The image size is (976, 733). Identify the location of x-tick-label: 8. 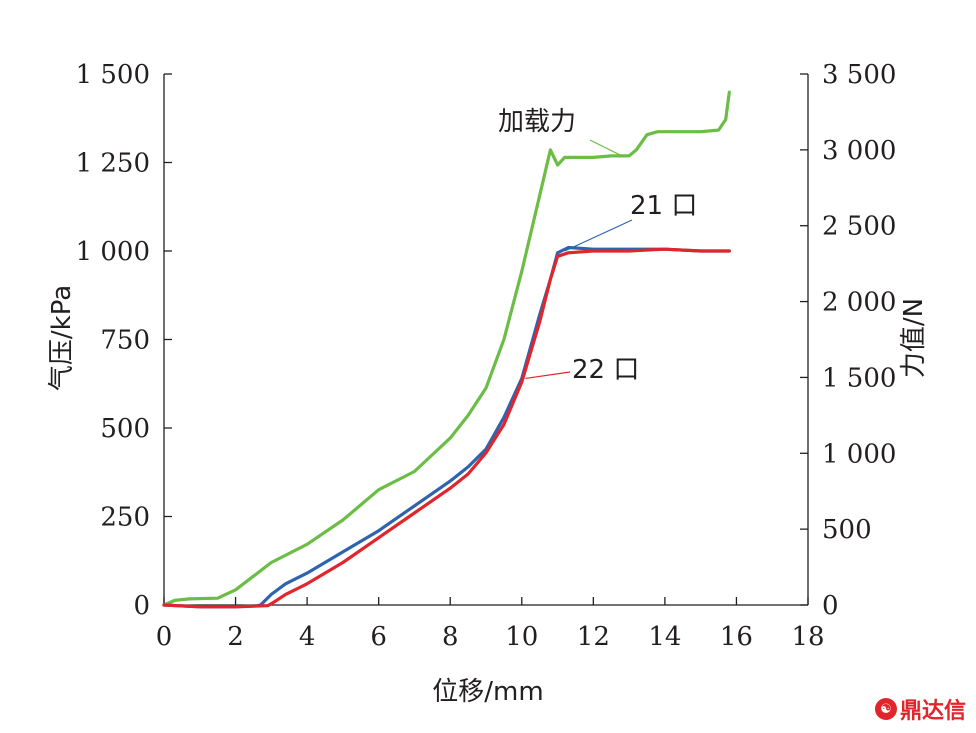
(450, 637).